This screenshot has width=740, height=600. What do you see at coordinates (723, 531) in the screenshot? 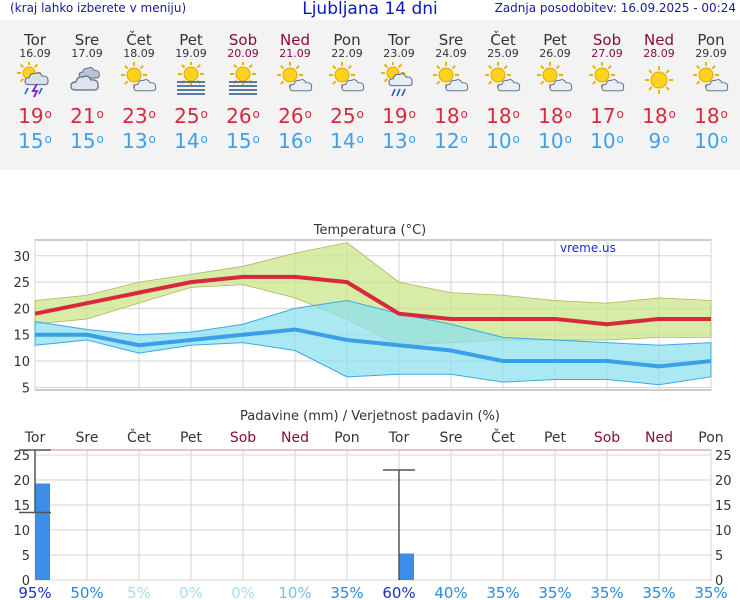
I see `y-tick-label-right: 10` at bounding box center [723, 531].